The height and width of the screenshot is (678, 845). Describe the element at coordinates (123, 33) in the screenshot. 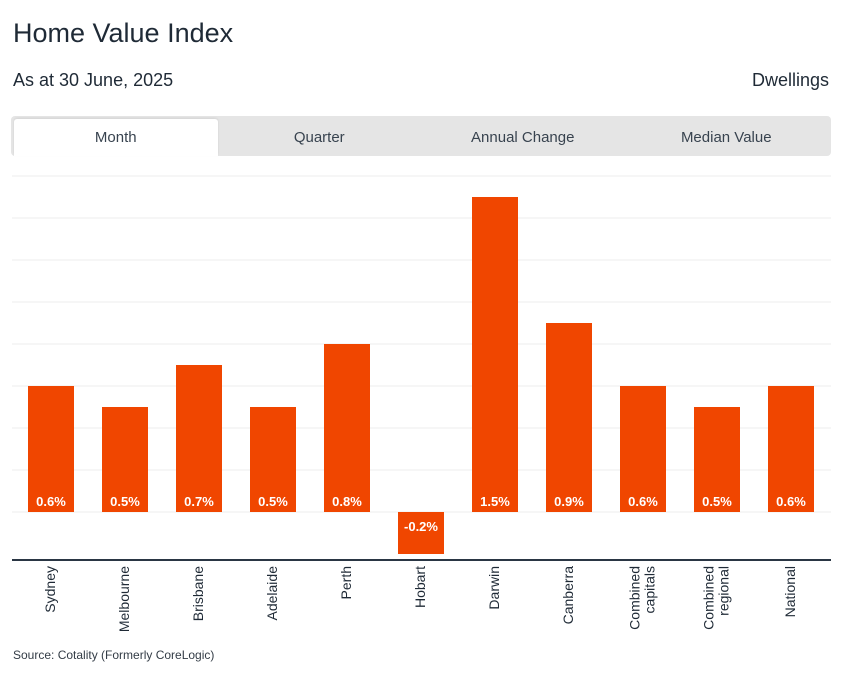

I see `page-title: Home Value Index` at that location.